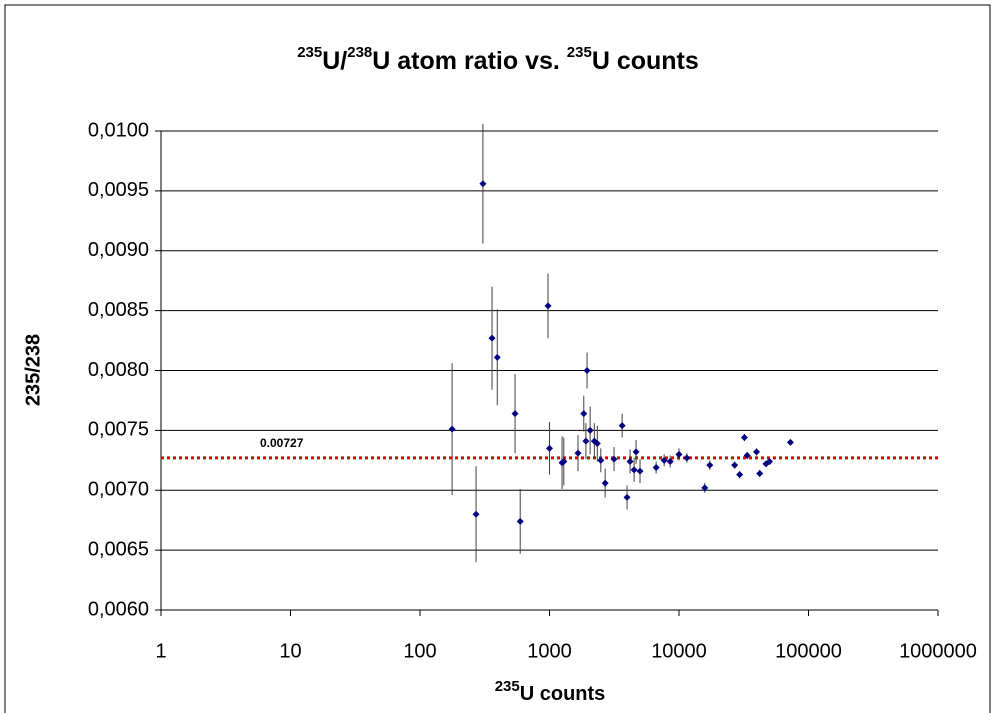 The height and width of the screenshot is (713, 995). What do you see at coordinates (118, 190) in the screenshot?
I see `y-tick-label: 0,0095` at bounding box center [118, 190].